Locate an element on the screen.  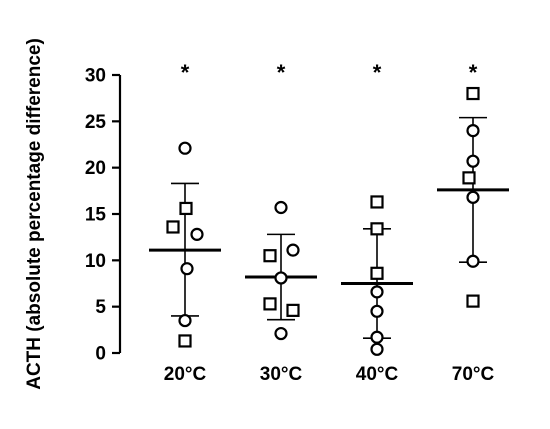
y-axis: 0 5 10 15 20 25 30 is located at coordinates (103, 215).